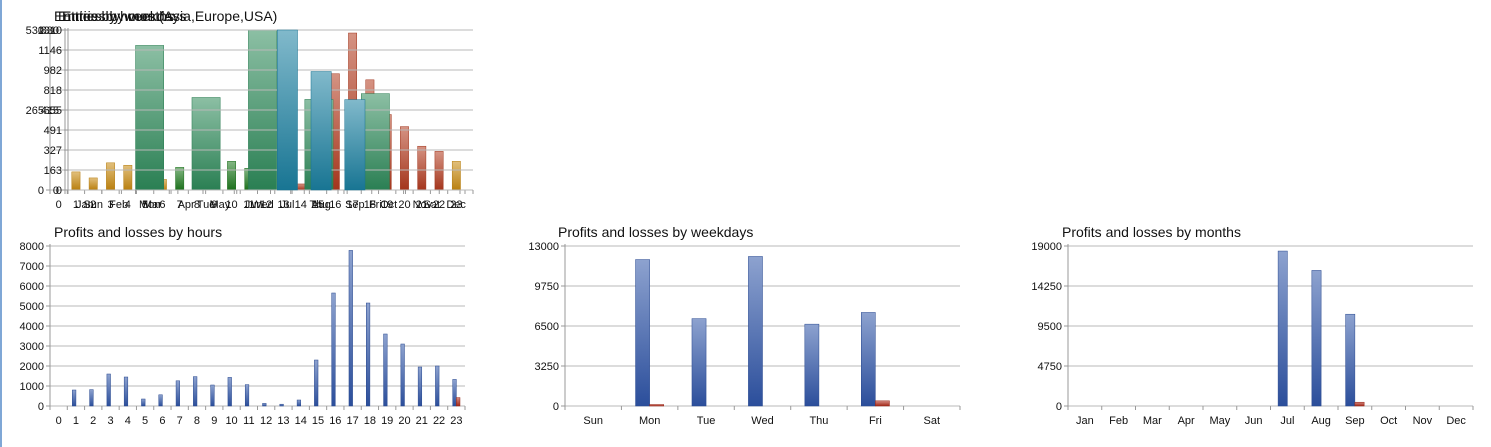 This screenshot has height=447, width=1491. I want to click on y-tick-label: 1146, so click(50, 51).